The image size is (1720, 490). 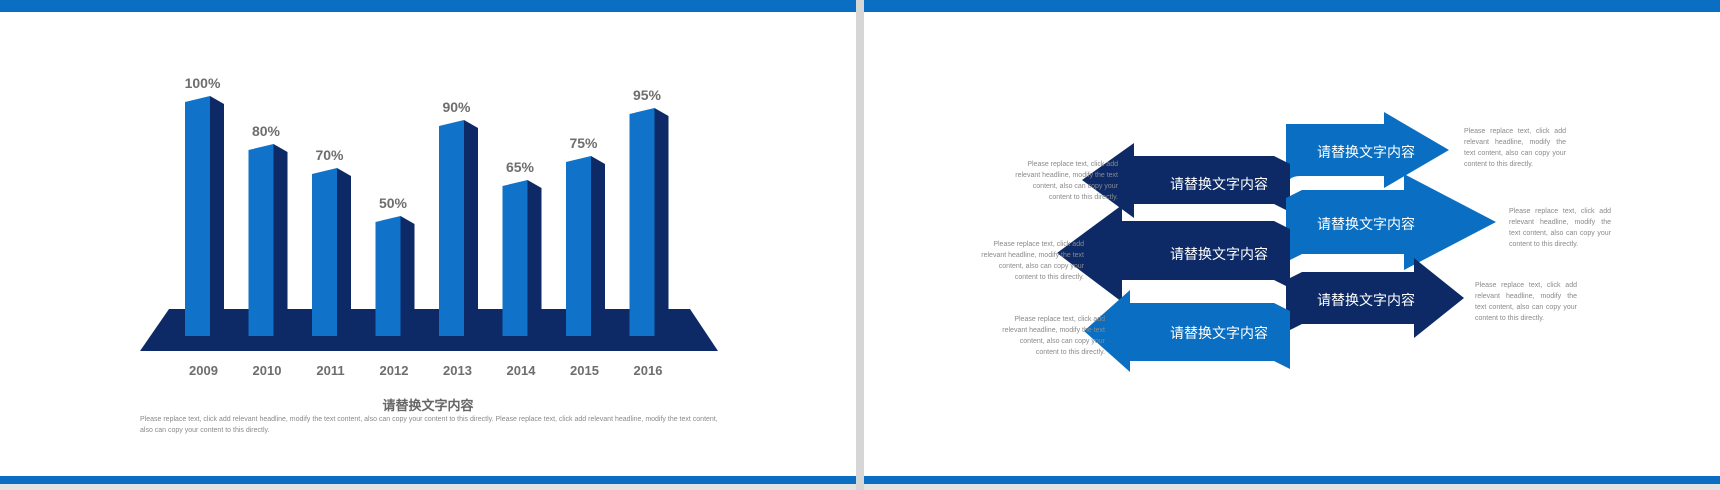 What do you see at coordinates (428, 406) in the screenshot?
I see `chart-caption-title: 请替换文字内容` at bounding box center [428, 406].